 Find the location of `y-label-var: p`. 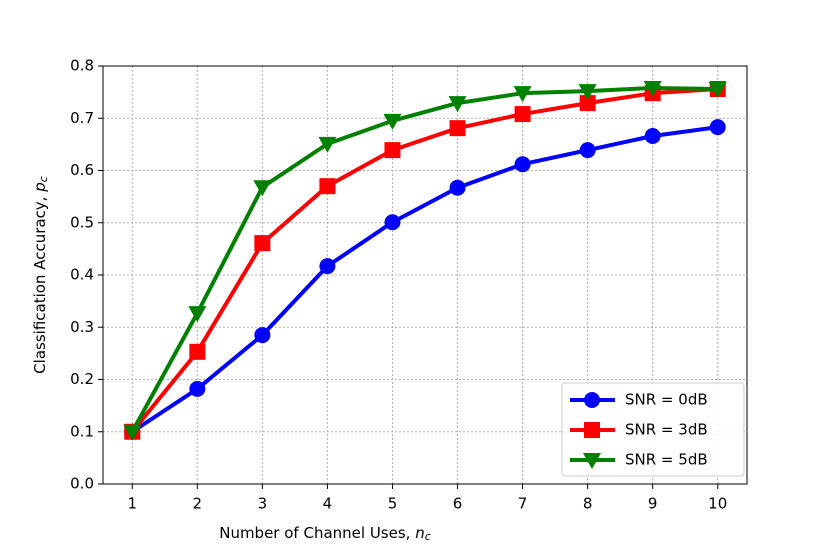

y-label-var: p is located at coordinates (40, 187).